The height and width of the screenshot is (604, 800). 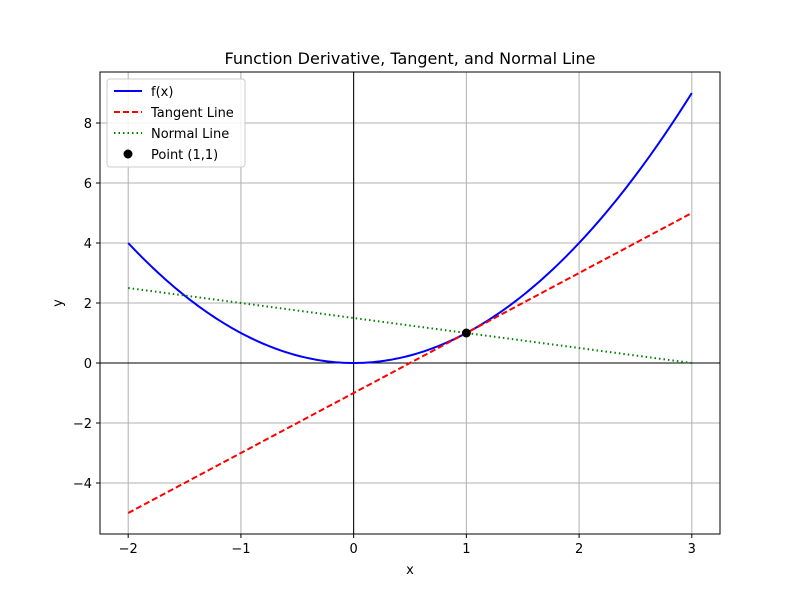 What do you see at coordinates (88, 184) in the screenshot?
I see `y-tick-label: 6` at bounding box center [88, 184].